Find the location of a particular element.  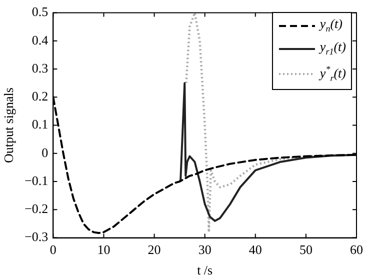

y-tick-label: −0.2 is located at coordinates (36, 208).